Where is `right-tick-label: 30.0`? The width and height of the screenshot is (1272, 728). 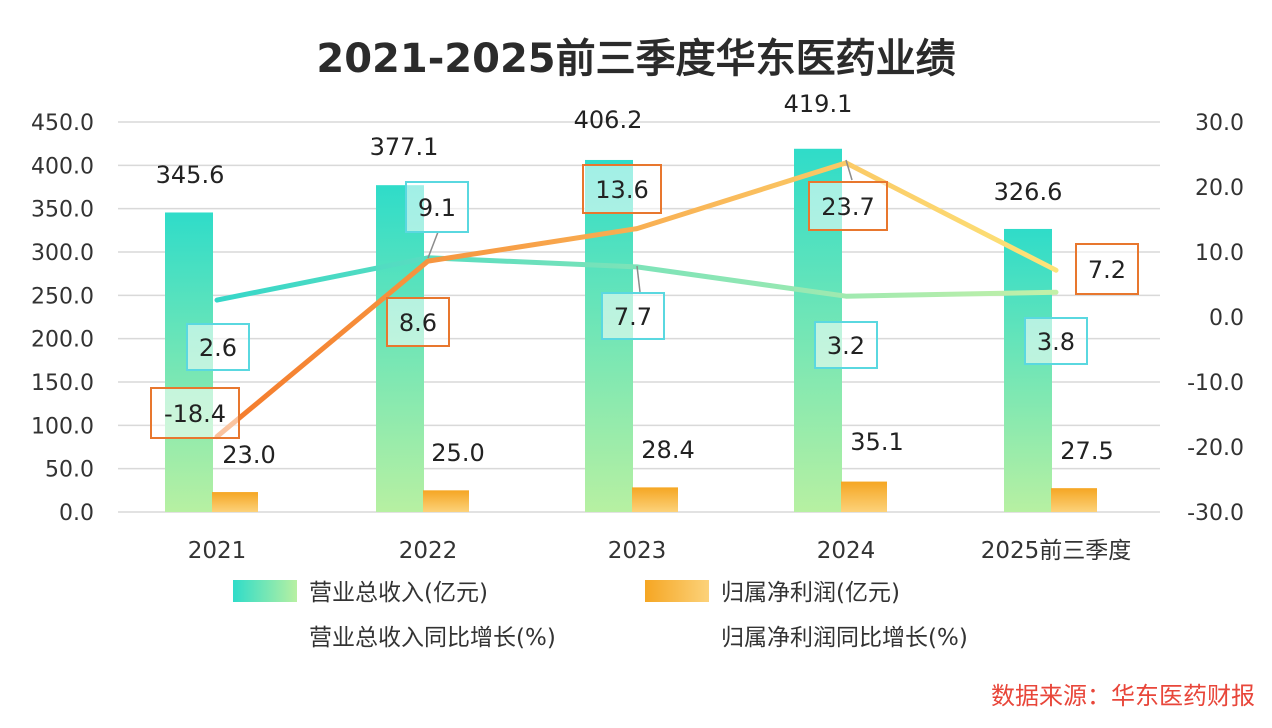
right-tick-label: 30.0 is located at coordinates (1219, 123).